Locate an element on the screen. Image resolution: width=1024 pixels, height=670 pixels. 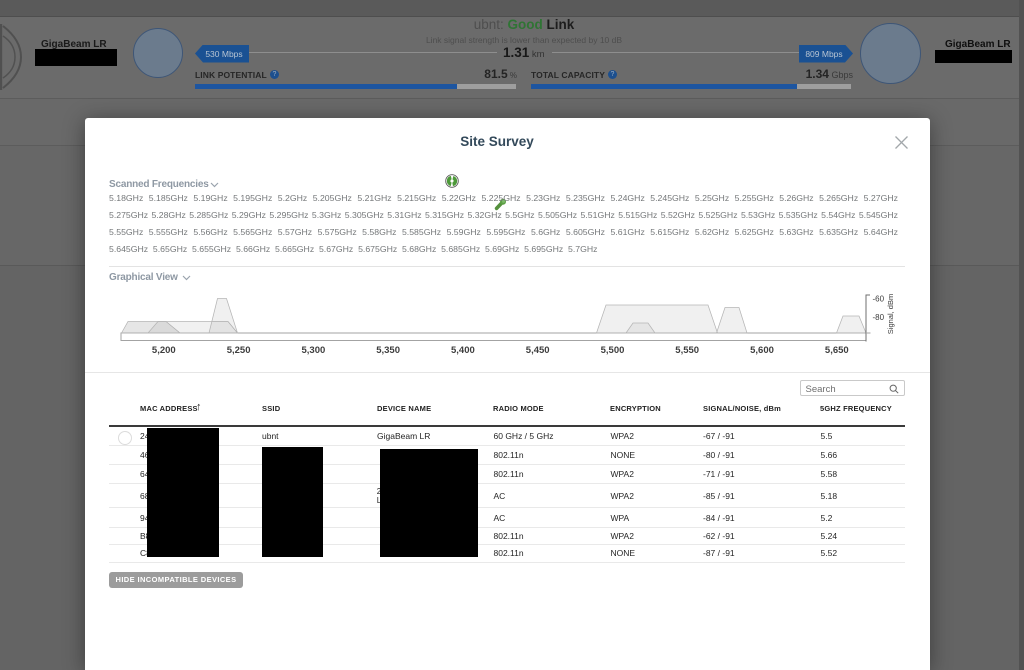
svg-text: 5,500 is located at coordinates (613, 350).